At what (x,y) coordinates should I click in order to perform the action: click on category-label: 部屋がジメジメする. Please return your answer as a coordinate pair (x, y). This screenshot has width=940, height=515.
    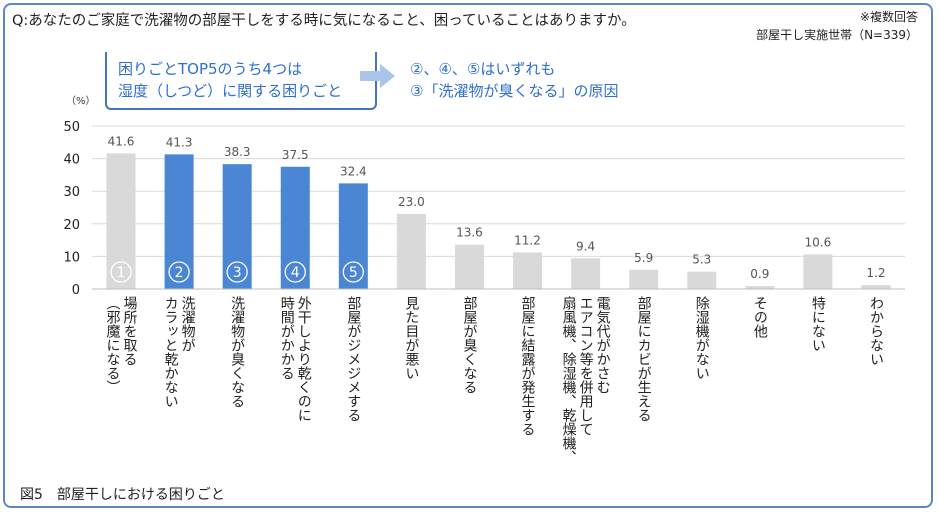
    Looking at the image, I should click on (353, 359).